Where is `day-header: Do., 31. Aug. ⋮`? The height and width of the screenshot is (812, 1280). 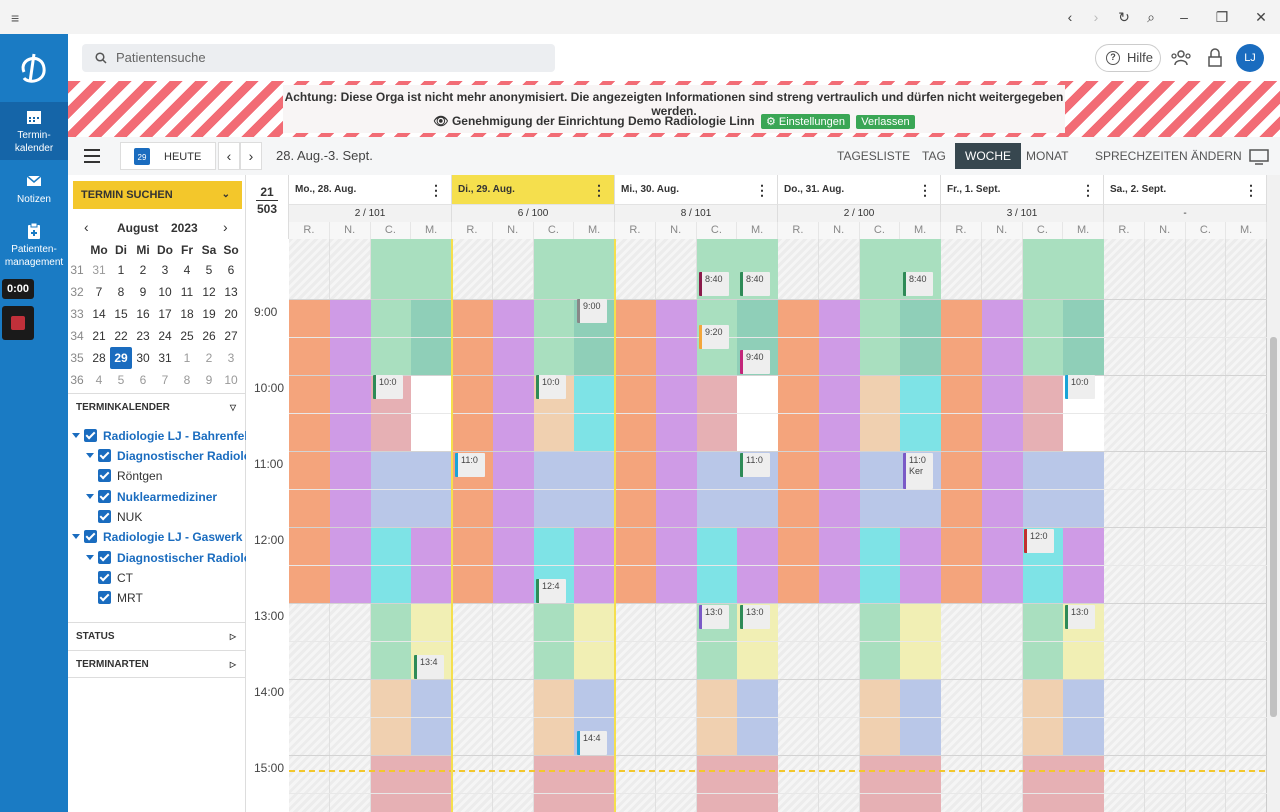
day-header: Do., 31. Aug. ⋮ is located at coordinates (859, 190).